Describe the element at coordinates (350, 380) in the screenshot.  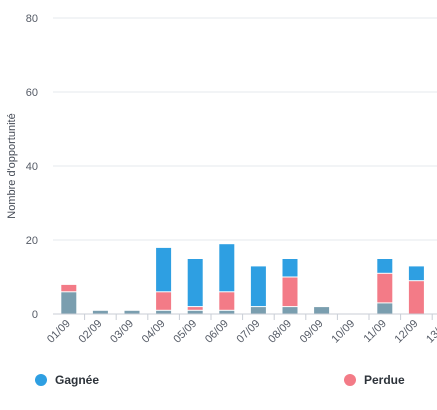
I see `legend-dot-lost` at that location.